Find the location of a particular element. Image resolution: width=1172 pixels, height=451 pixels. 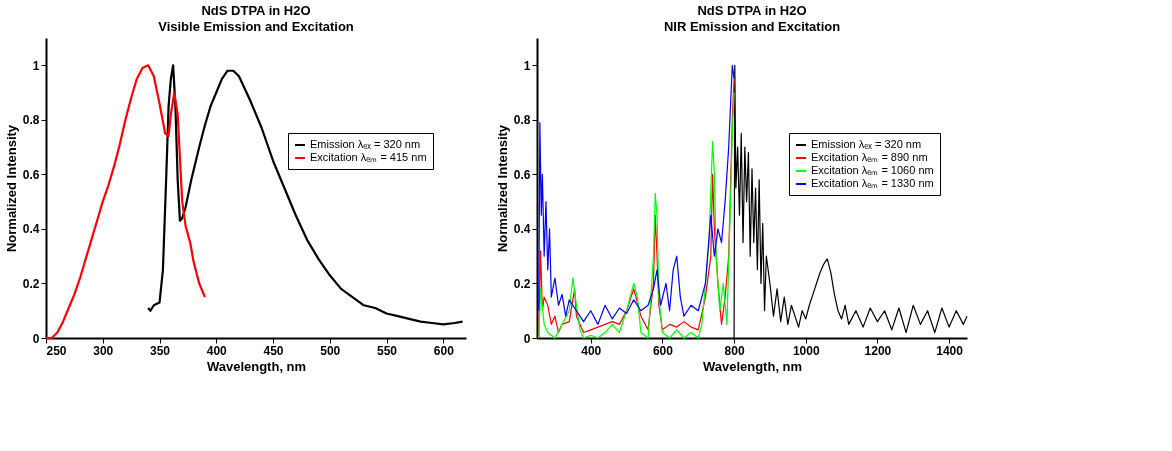

x-tick-label: 300 is located at coordinates (103, 350).